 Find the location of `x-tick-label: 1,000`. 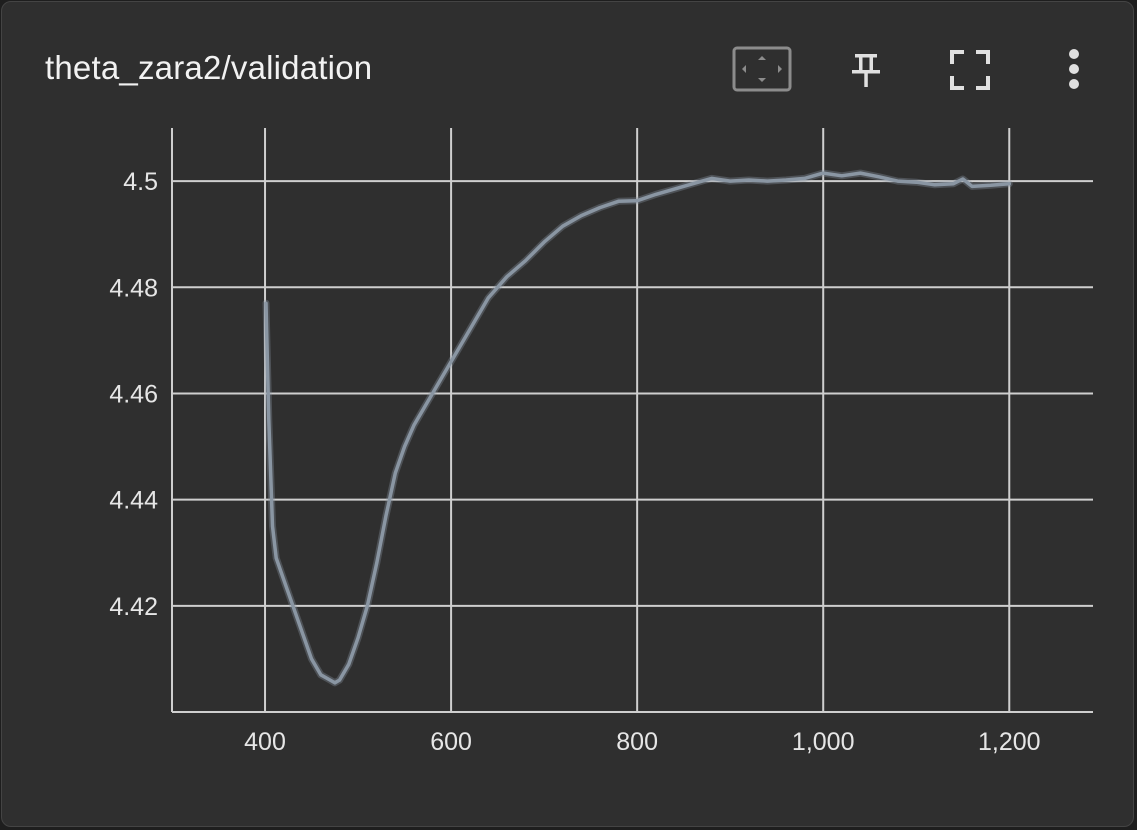

x-tick-label: 1,000 is located at coordinates (823, 742).